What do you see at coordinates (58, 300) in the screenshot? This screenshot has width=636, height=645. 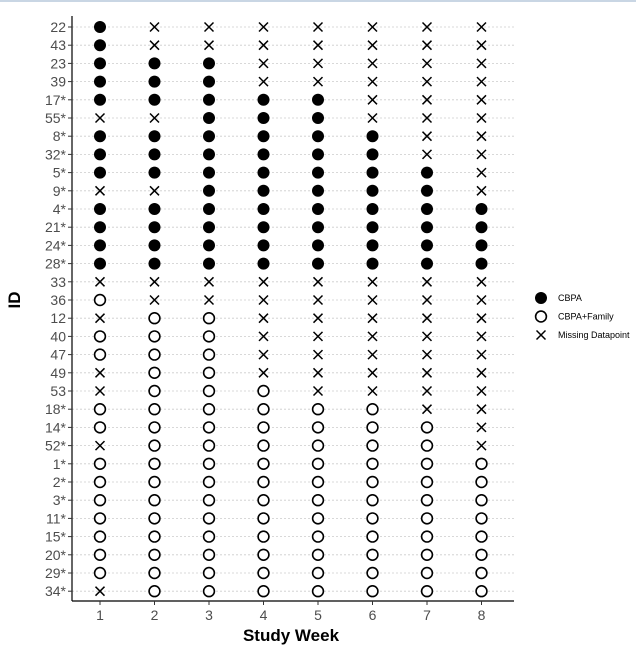 I see `y-tick-label: 36` at bounding box center [58, 300].